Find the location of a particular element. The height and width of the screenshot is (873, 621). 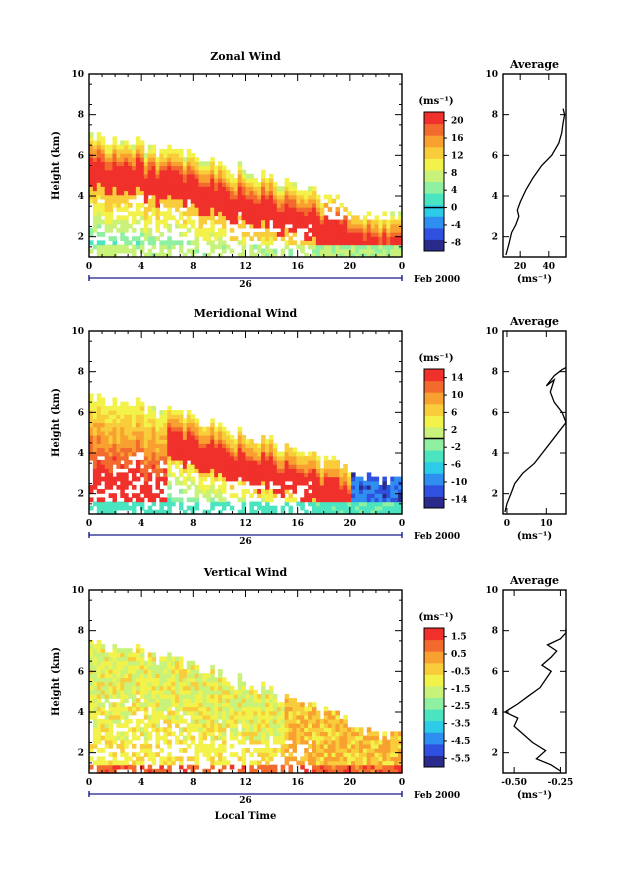

profile-y-tick-label: 4 is located at coordinates (495, 197).